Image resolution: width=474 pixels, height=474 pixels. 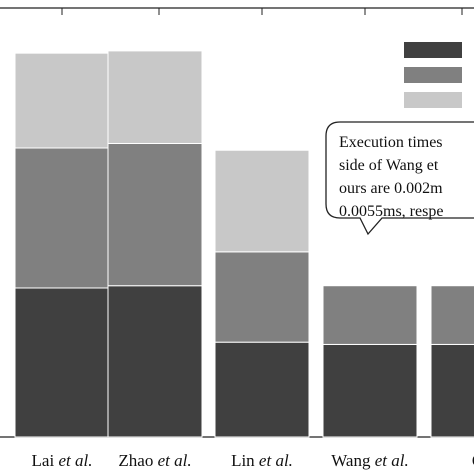 What do you see at coordinates (389, 165) in the screenshot?
I see `callout-line-2: side of Wang et` at bounding box center [389, 165].